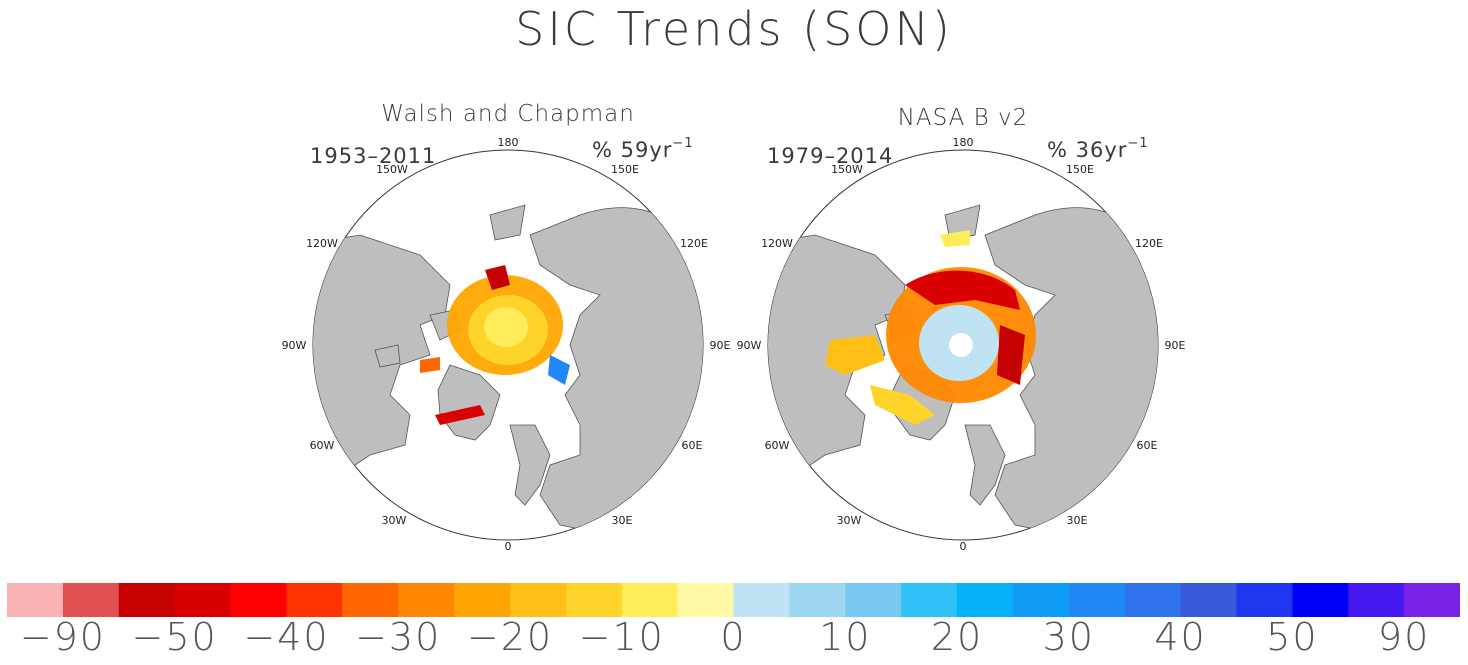 The height and width of the screenshot is (665, 1468). Describe the element at coordinates (508, 114) in the screenshot. I see `panel-title: Walsh and Chapman` at that location.